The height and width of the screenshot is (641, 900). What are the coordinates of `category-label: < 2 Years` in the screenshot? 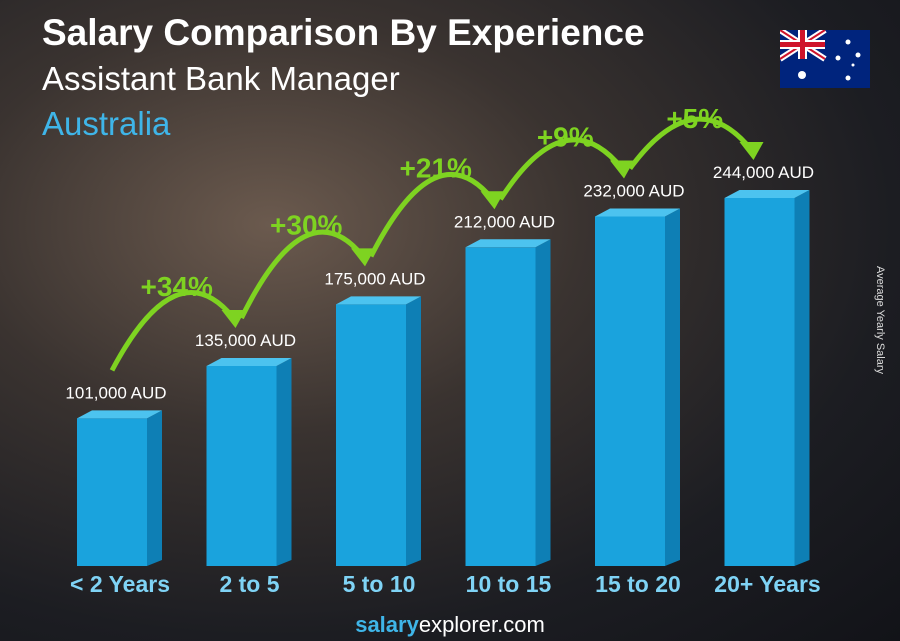 It's located at (120, 584).